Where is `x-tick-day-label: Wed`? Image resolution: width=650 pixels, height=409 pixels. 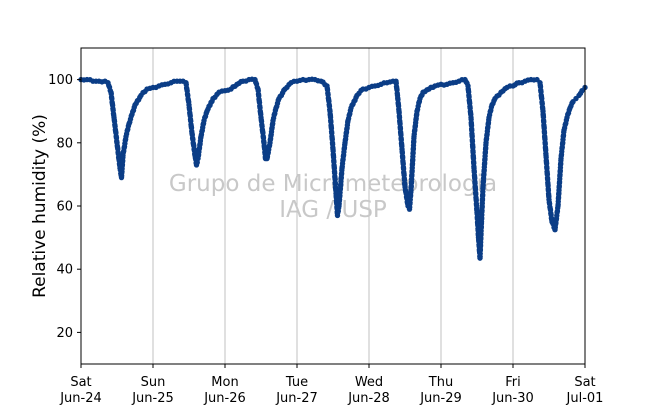 x-tick-day-label: Wed is located at coordinates (369, 382).